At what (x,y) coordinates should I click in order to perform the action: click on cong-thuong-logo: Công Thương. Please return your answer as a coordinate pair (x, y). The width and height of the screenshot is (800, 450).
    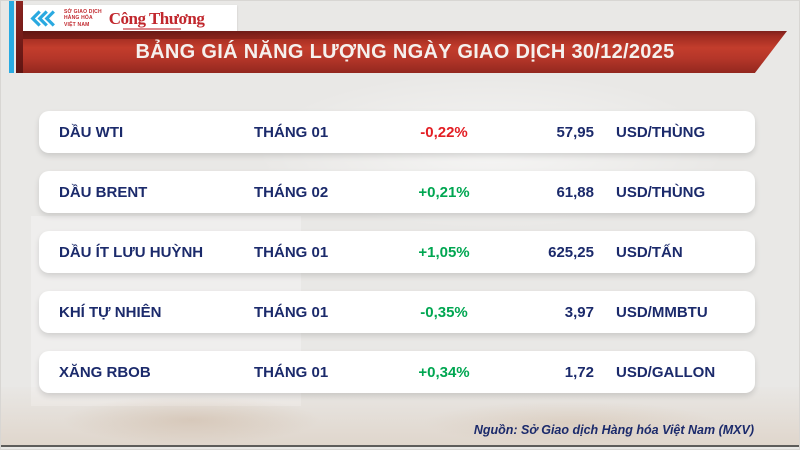
    Looking at the image, I should click on (156, 18).